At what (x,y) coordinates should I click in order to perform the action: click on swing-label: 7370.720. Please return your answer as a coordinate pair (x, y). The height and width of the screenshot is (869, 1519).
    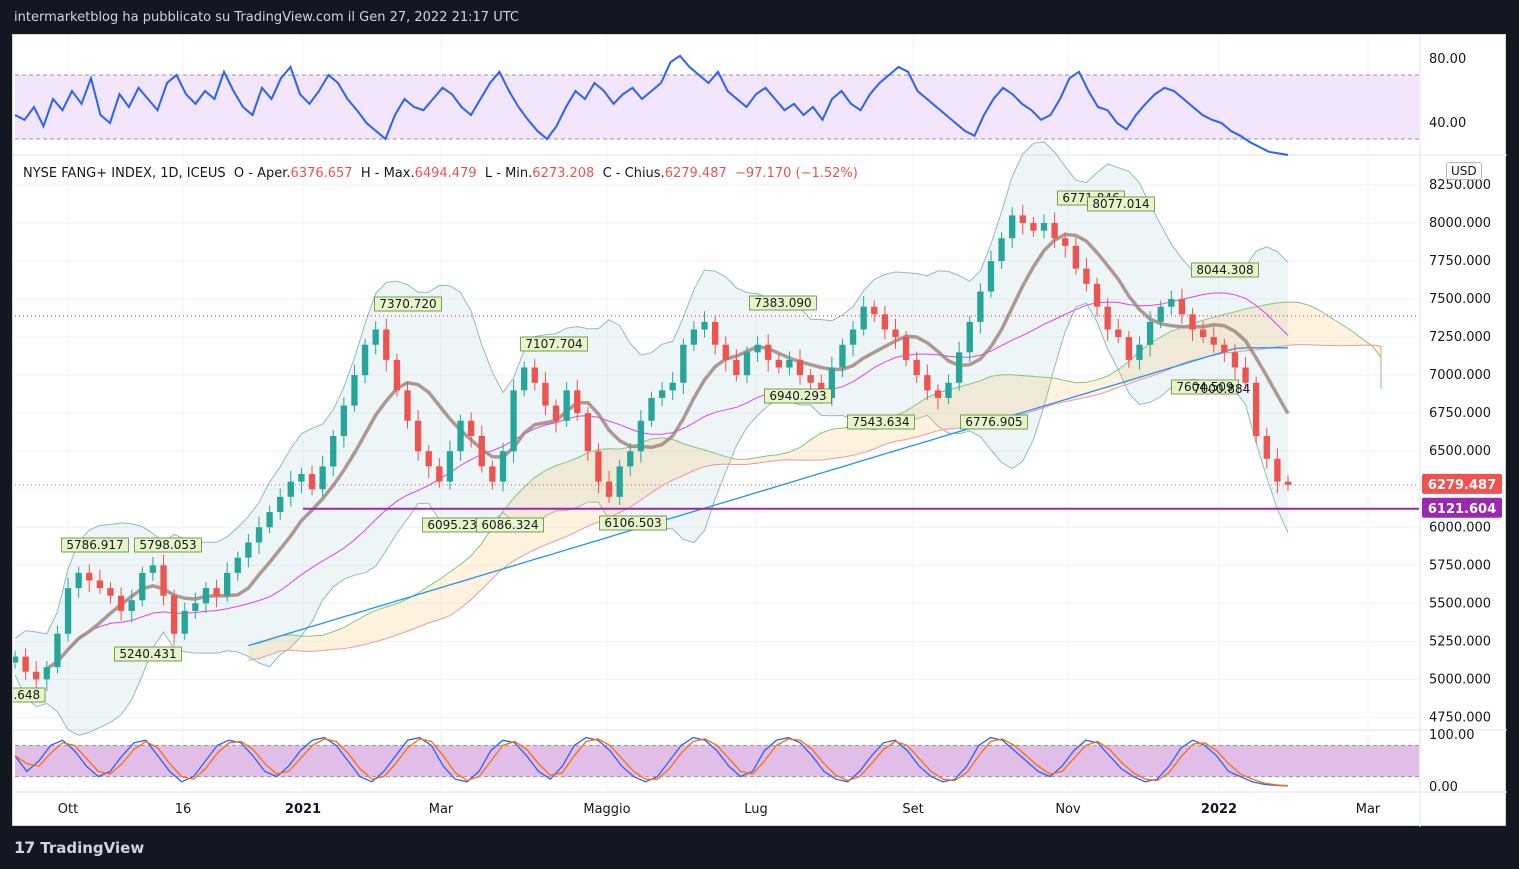
    Looking at the image, I should click on (407, 304).